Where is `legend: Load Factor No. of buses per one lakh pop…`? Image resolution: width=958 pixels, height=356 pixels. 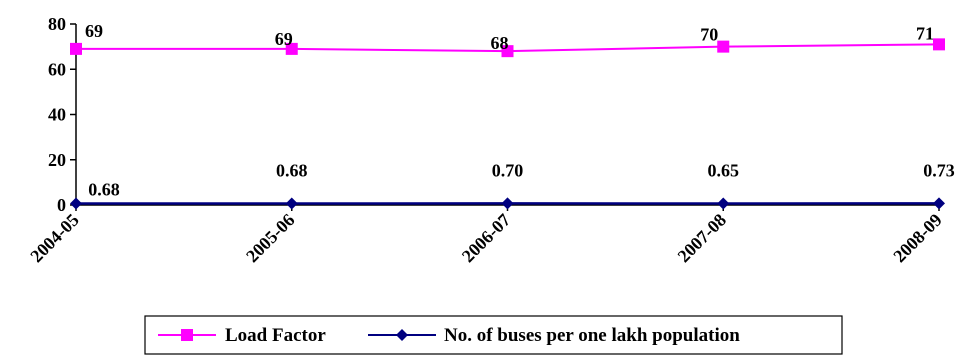
legend: Load Factor No. of buses per one lakh pop… is located at coordinates (493, 335).